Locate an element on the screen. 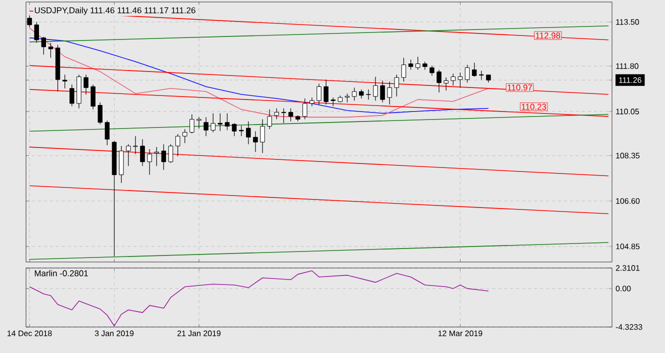 This screenshot has width=665, height=353. annotation: 110.23 is located at coordinates (534, 107).